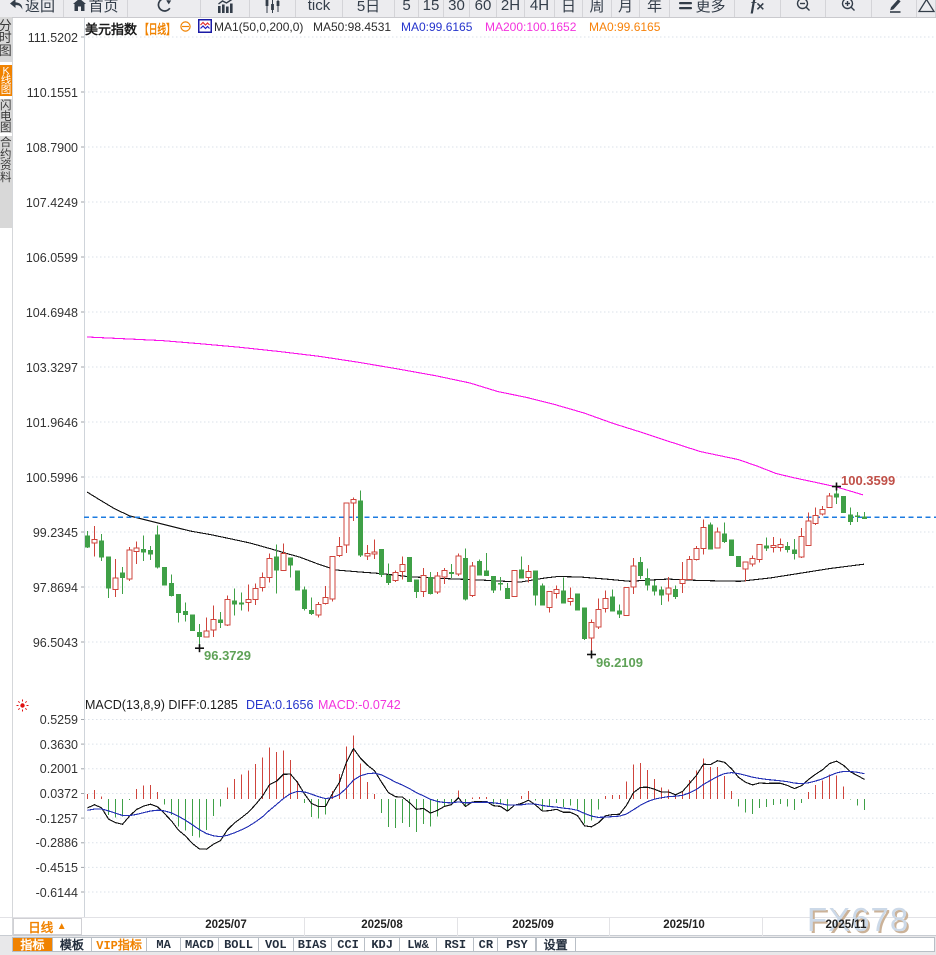  What do you see at coordinates (868, 480) in the screenshot?
I see `svg-text: 100.3599` at bounding box center [868, 480].